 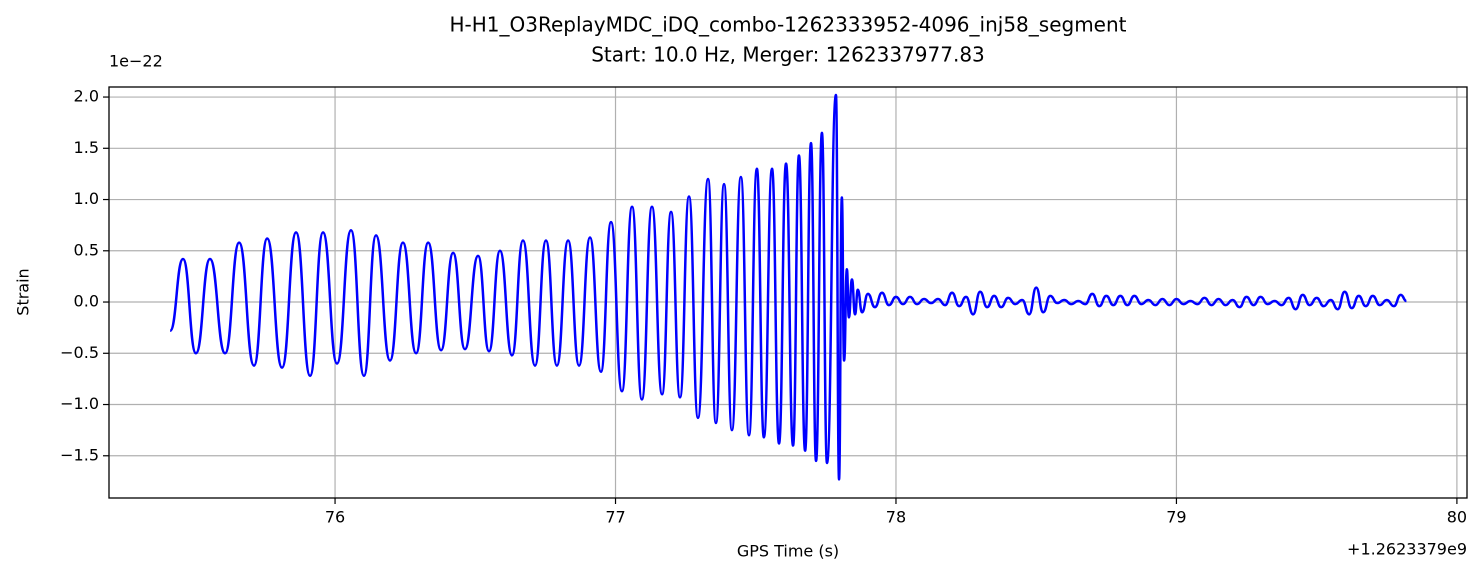 I want to click on x-tick-label: 77, so click(x=615, y=517).